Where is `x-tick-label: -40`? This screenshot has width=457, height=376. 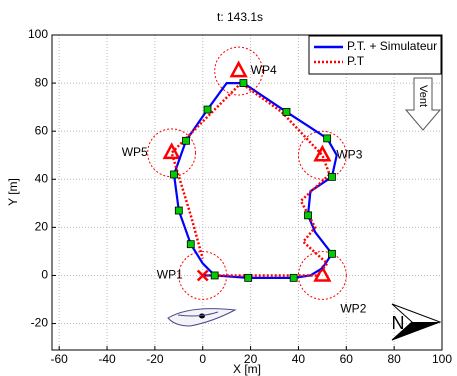
x-tick-label: -40 is located at coordinates (107, 359).